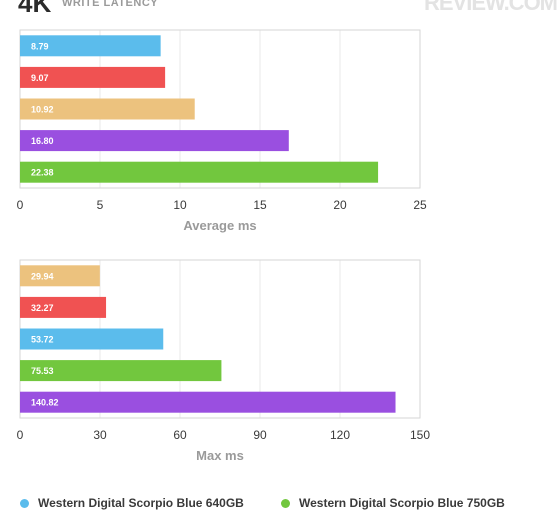  I want to click on legend-dot-750gb-icon, so click(285, 503).